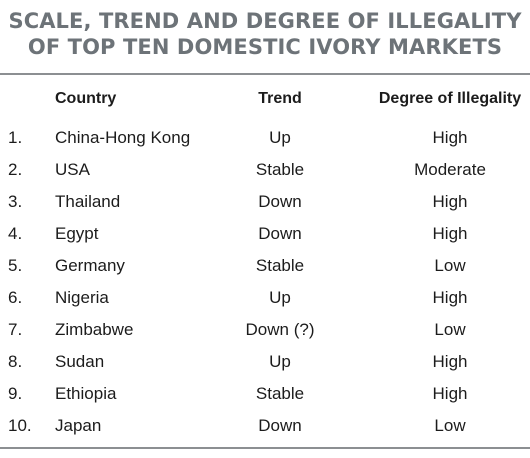  I want to click on table-row: 6. Nigeria Up High, so click(265, 298).